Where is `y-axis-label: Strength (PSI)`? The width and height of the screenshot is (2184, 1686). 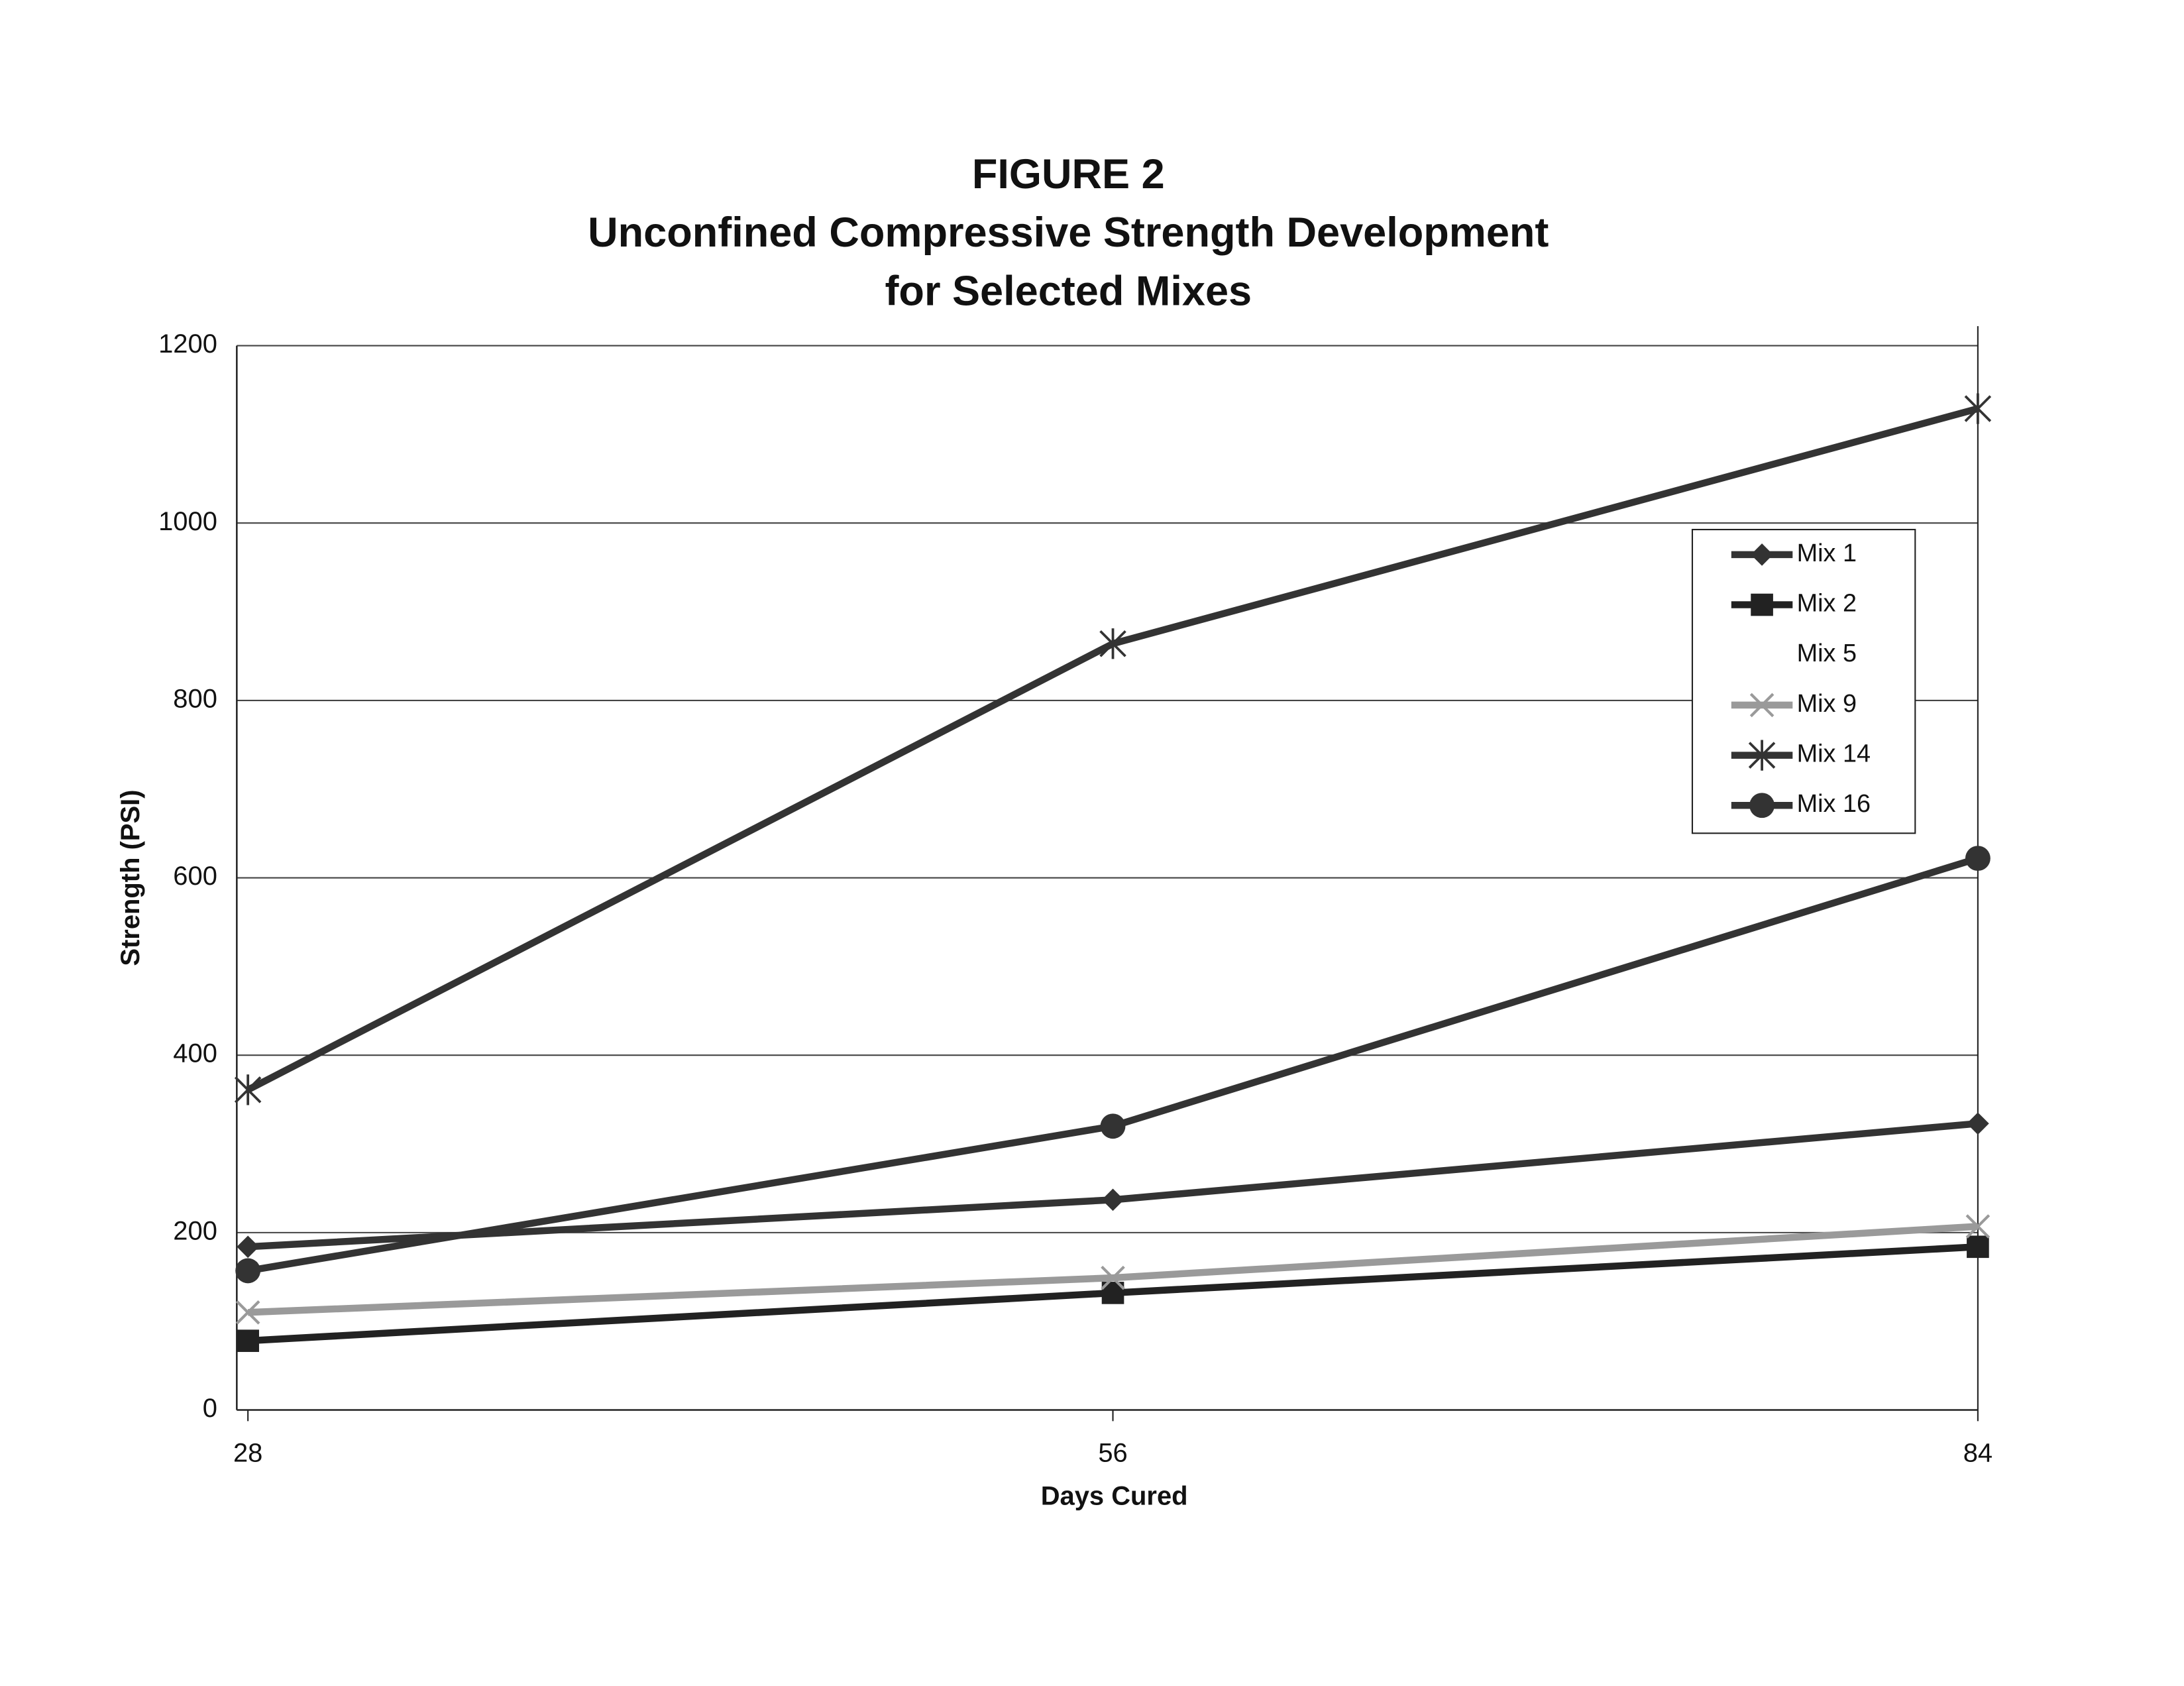
y-axis-label: Strength (PSI) is located at coordinates (130, 877).